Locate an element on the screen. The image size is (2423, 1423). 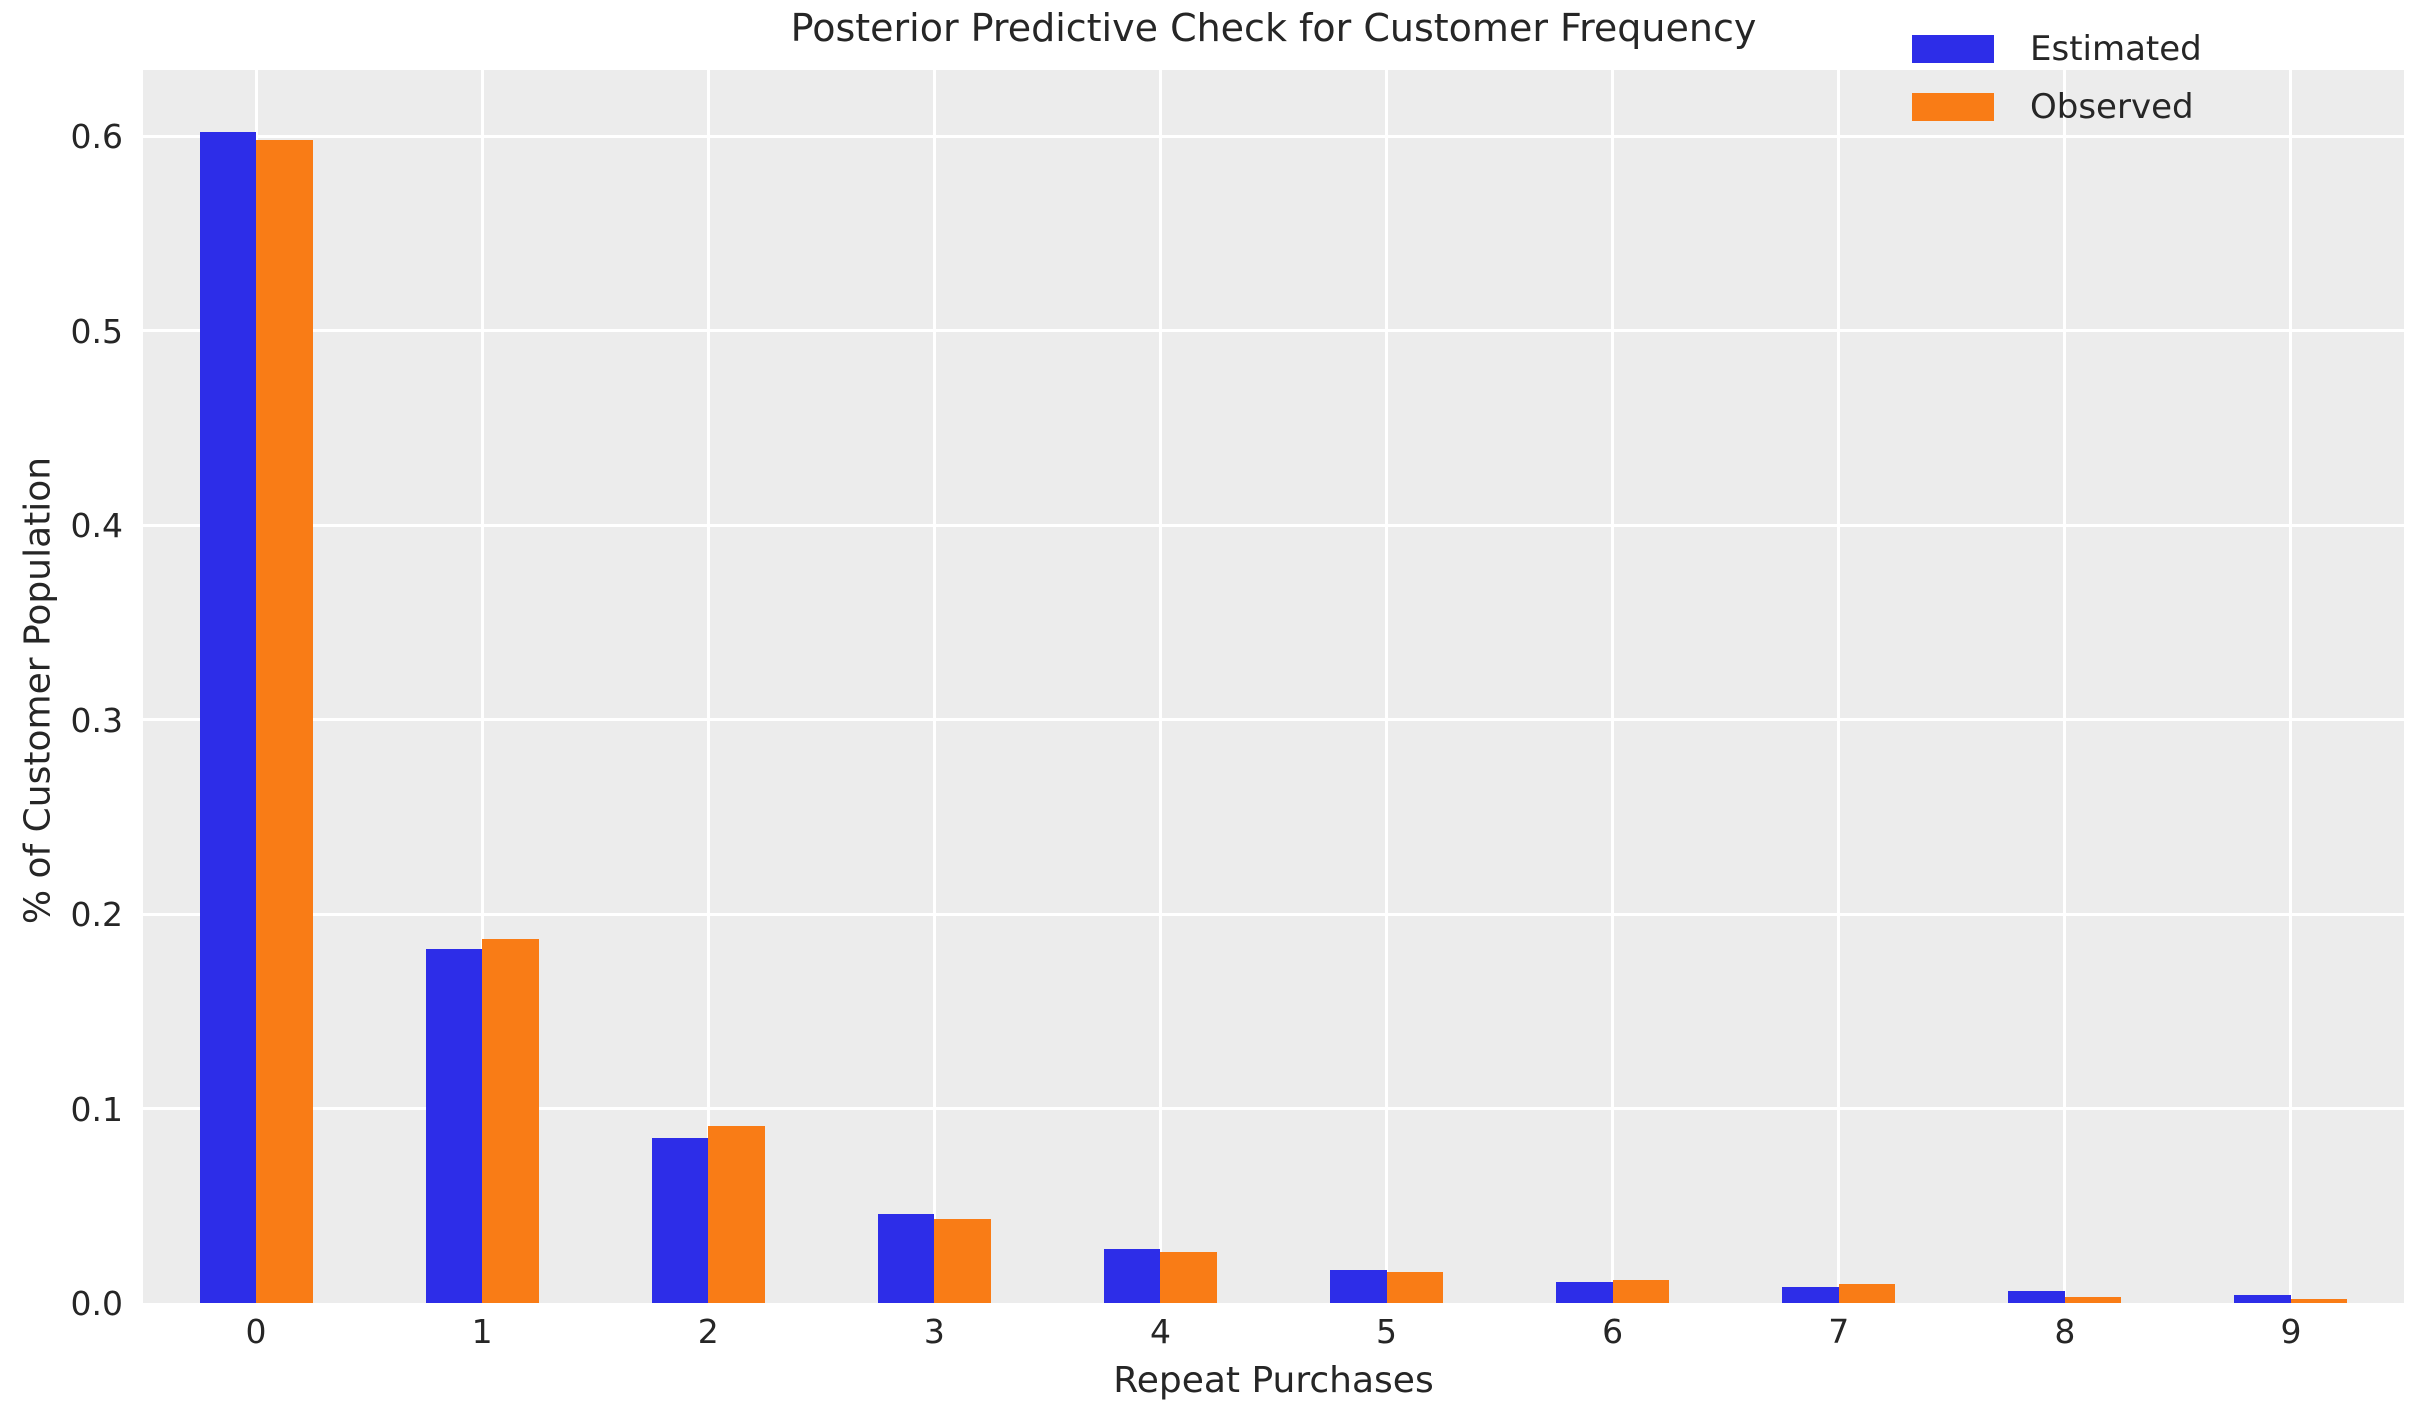
x-tick-label: 9 is located at coordinates (2291, 1331).